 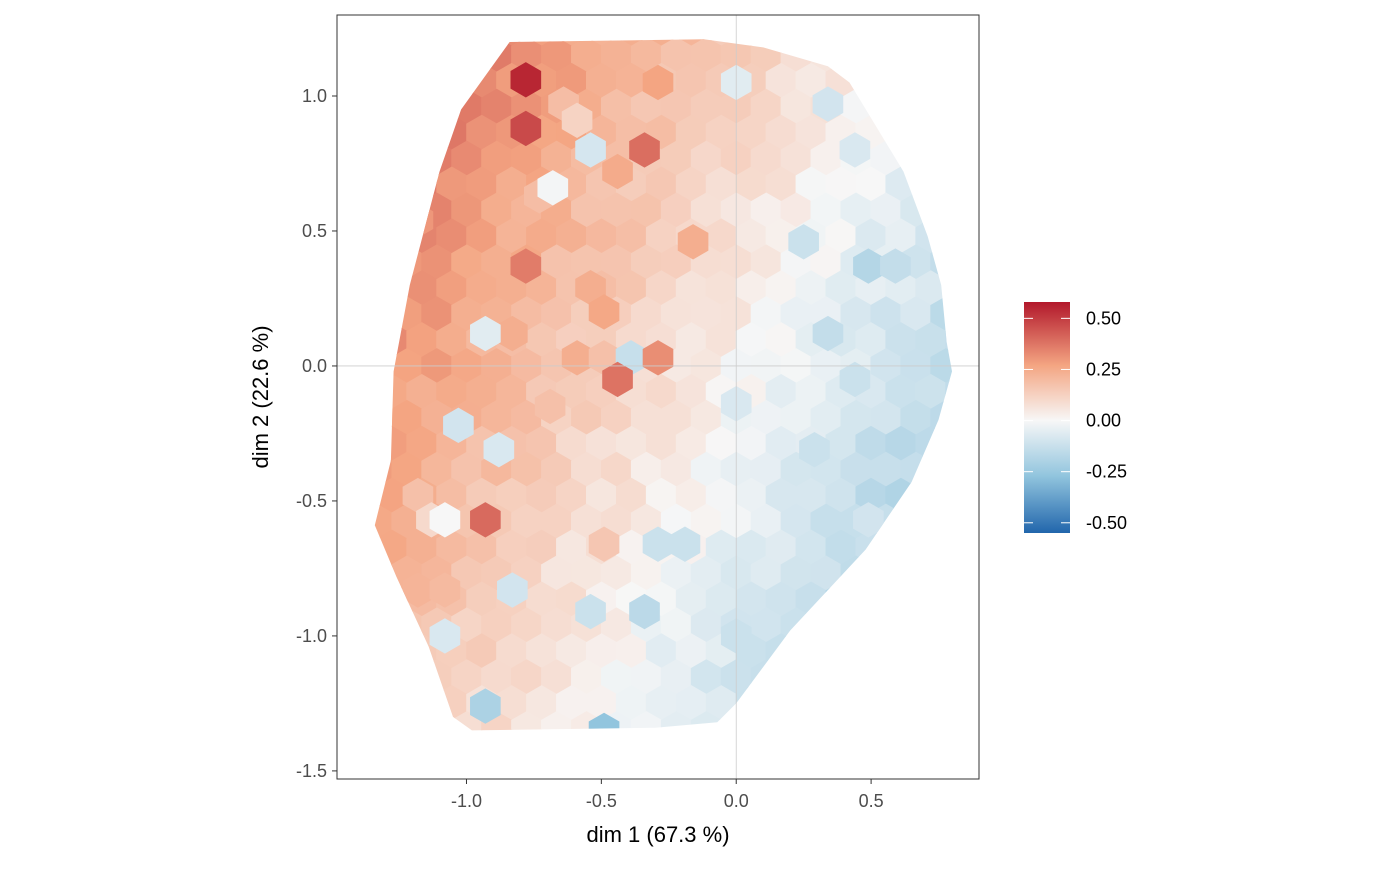 What do you see at coordinates (1075, 417) in the screenshot?
I see `color-legend: 0.50 0.25 0.00 -0.25 -0.50` at bounding box center [1075, 417].